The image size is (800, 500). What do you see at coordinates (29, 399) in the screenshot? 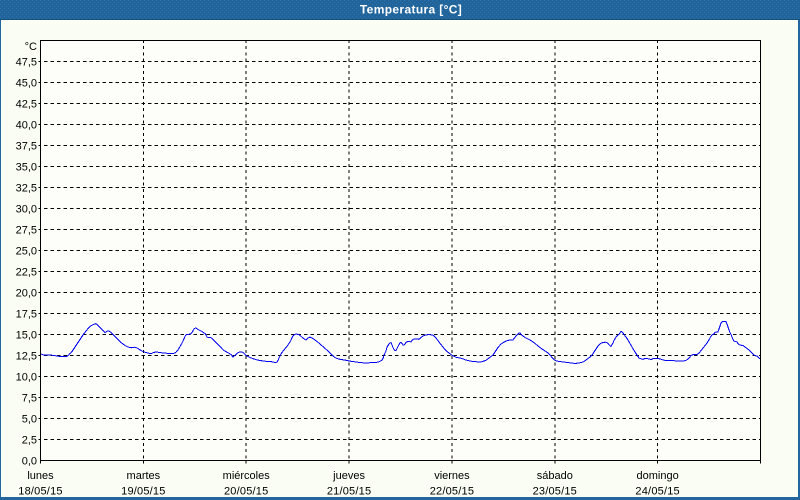
I see `svg-text: 7,5` at bounding box center [29, 399].